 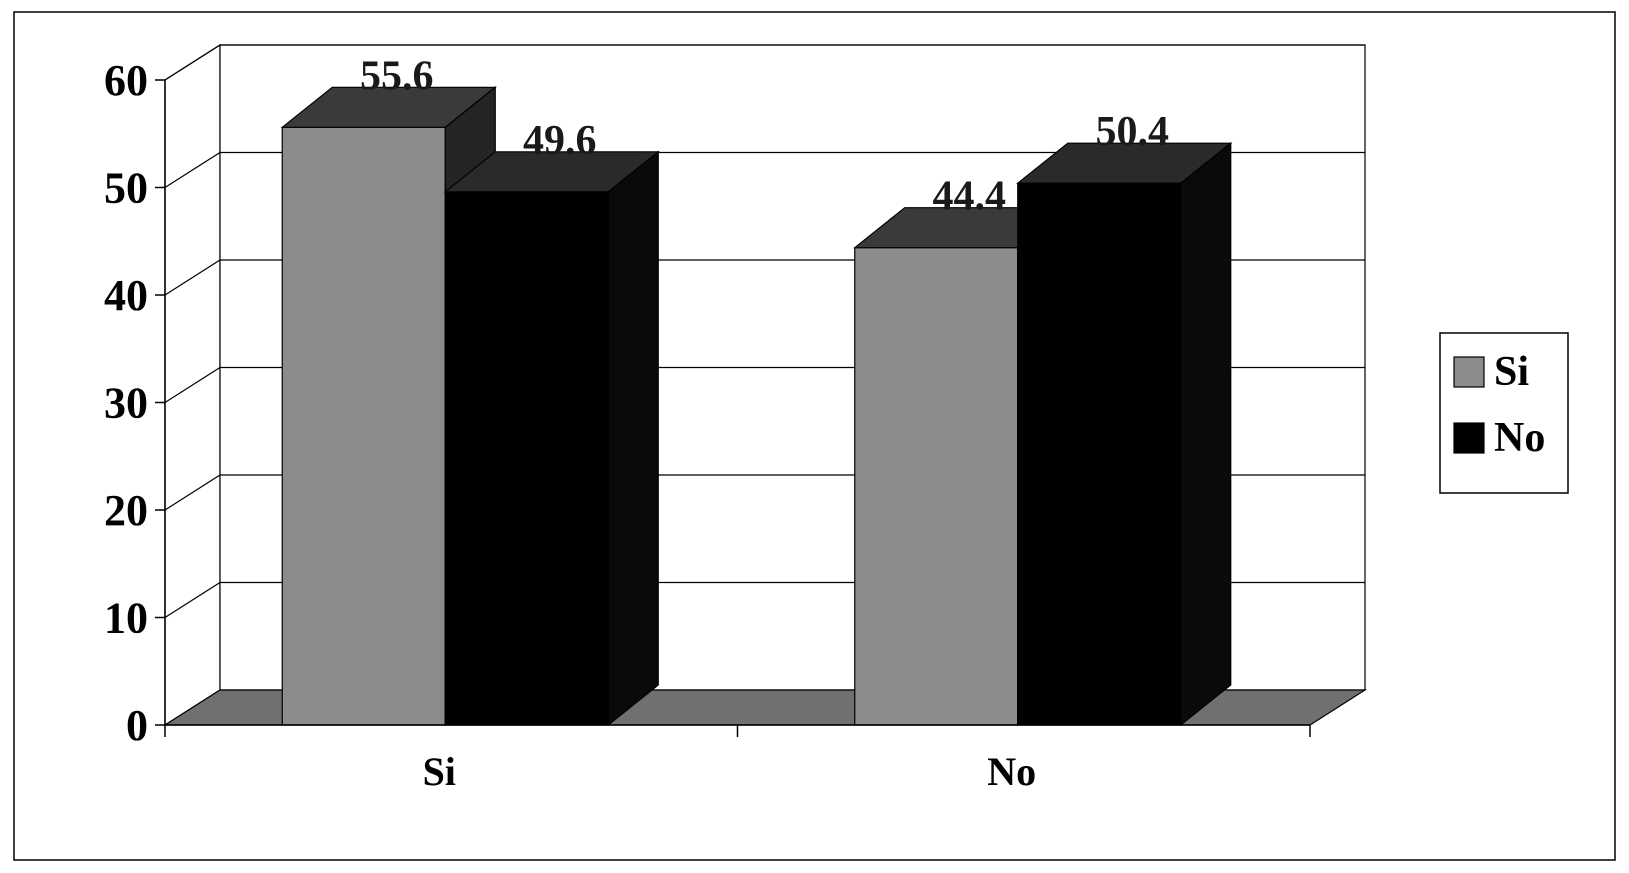 What do you see at coordinates (126, 510) in the screenshot?
I see `y-tick-label: 20` at bounding box center [126, 510].